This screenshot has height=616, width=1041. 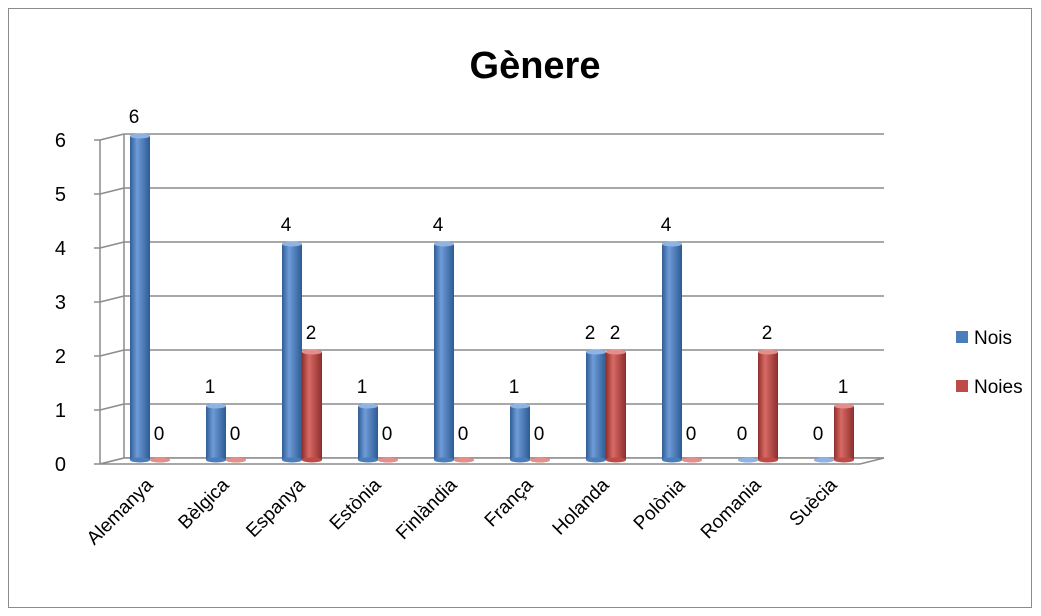 I want to click on category-label: Alemanya, so click(x=120, y=511).